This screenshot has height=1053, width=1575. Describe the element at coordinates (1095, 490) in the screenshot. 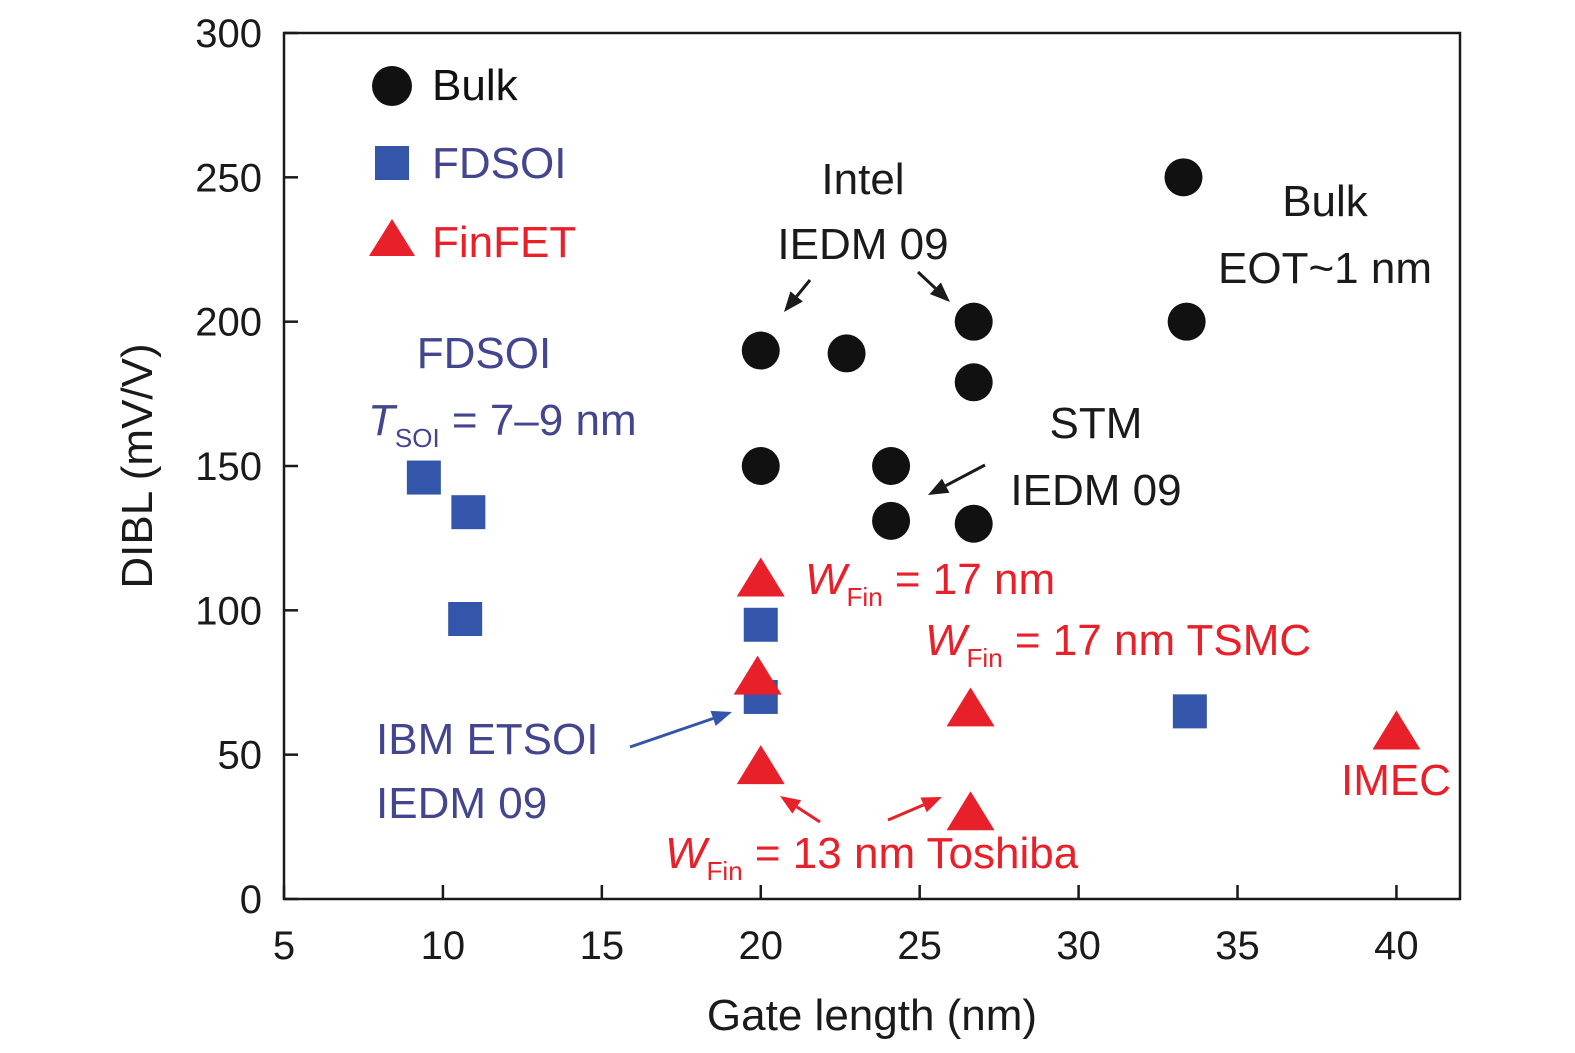

I see `stm-label-line2: IEDM 09` at that location.